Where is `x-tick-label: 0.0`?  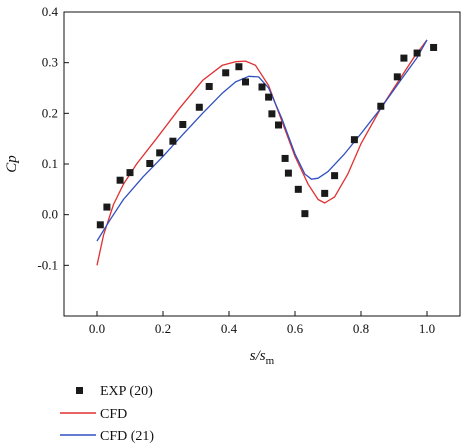
x-tick-label: 0.0 is located at coordinates (97, 328).